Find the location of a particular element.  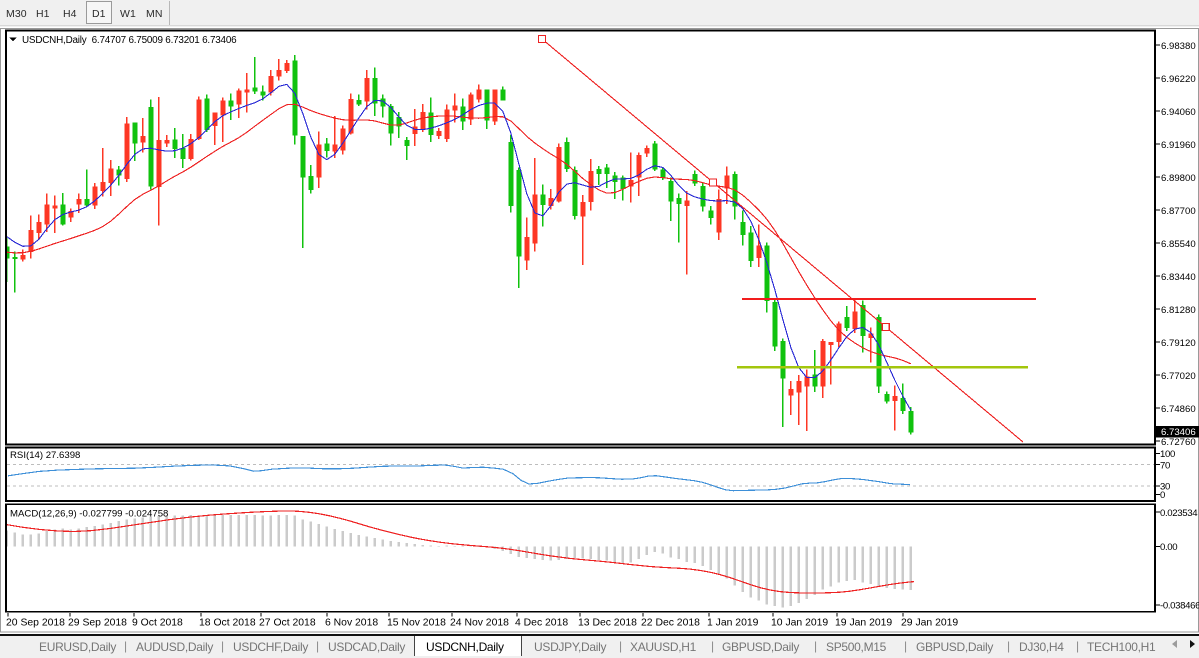

svg-text: 30 is located at coordinates (1165, 487).